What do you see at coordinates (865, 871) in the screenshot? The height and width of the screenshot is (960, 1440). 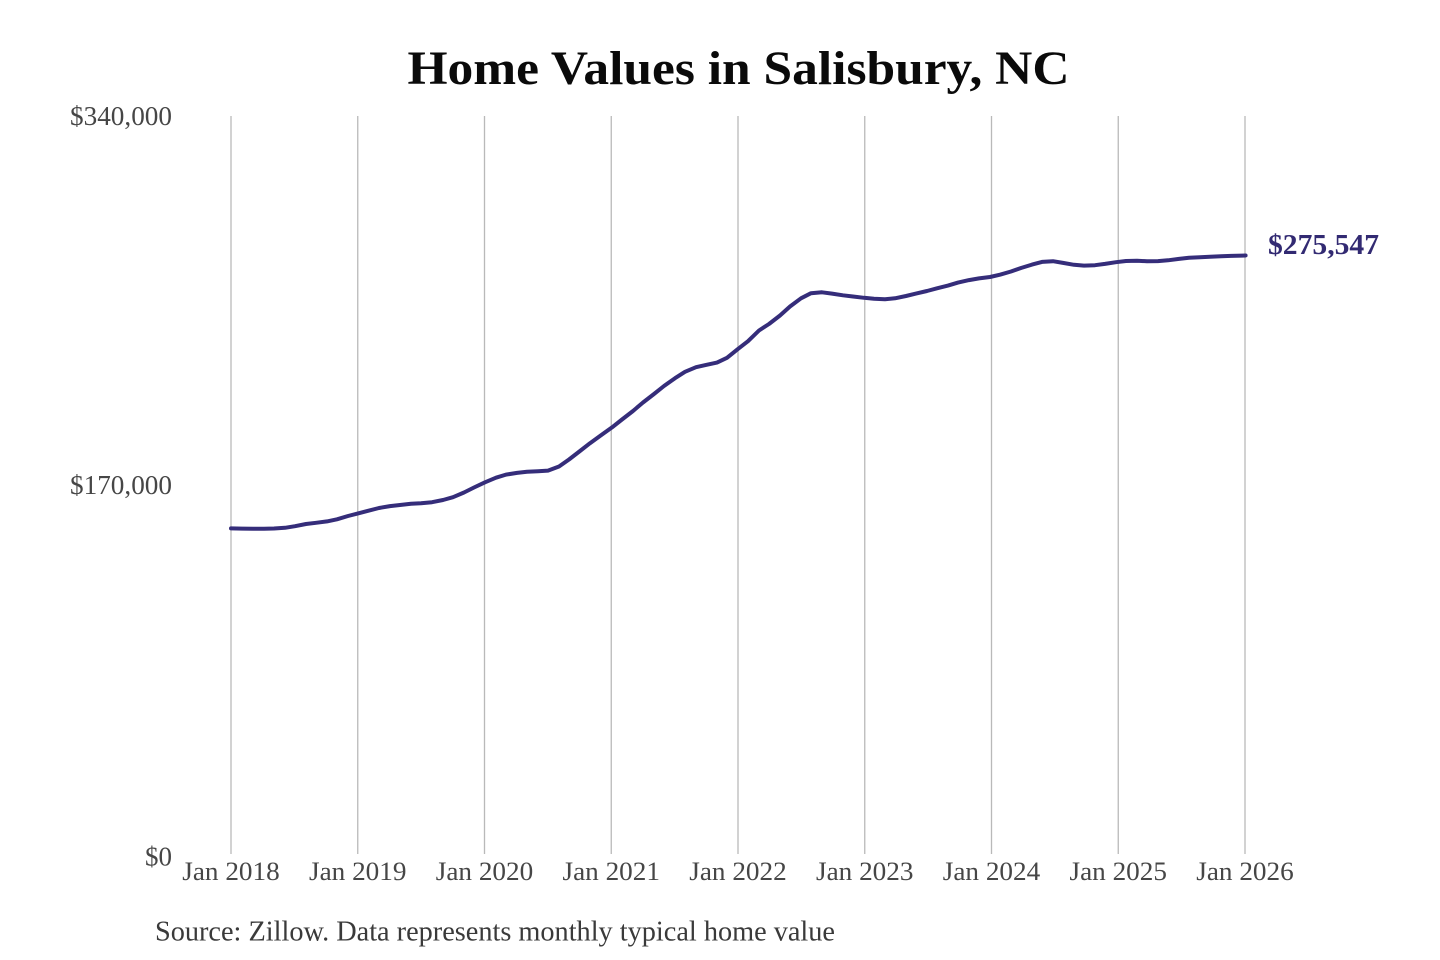 I see `svg-text: Jan 2023` at bounding box center [865, 871].